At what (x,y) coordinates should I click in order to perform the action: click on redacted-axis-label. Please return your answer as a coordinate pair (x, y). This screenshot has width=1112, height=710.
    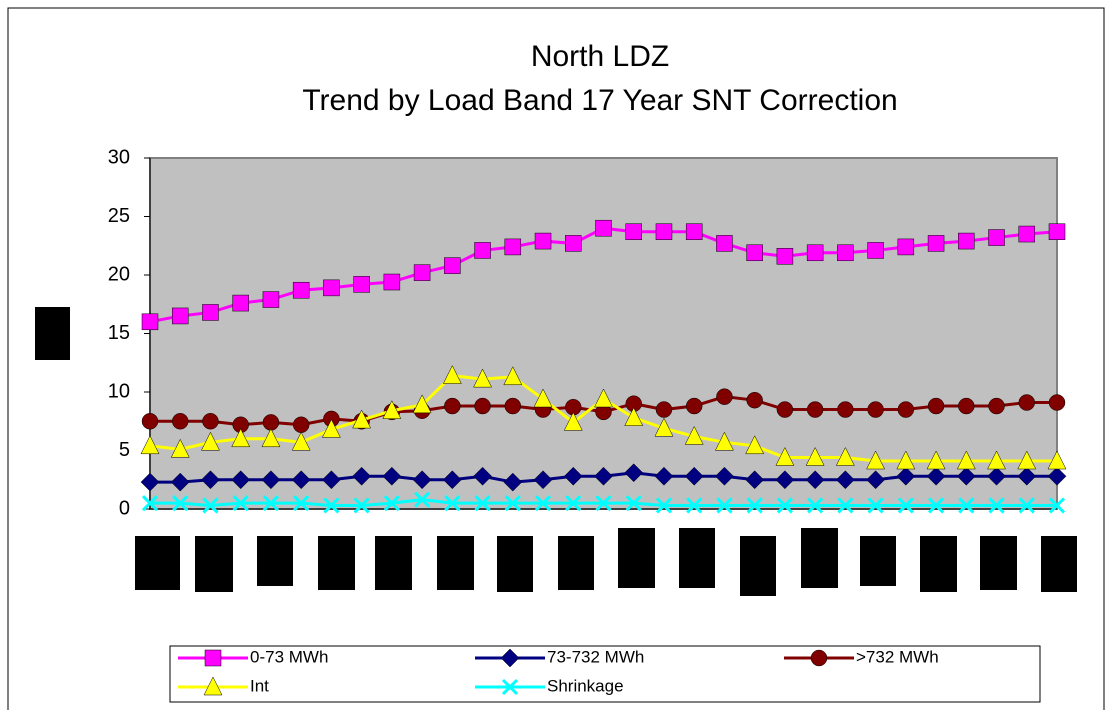
    Looking at the image, I should click on (52, 333).